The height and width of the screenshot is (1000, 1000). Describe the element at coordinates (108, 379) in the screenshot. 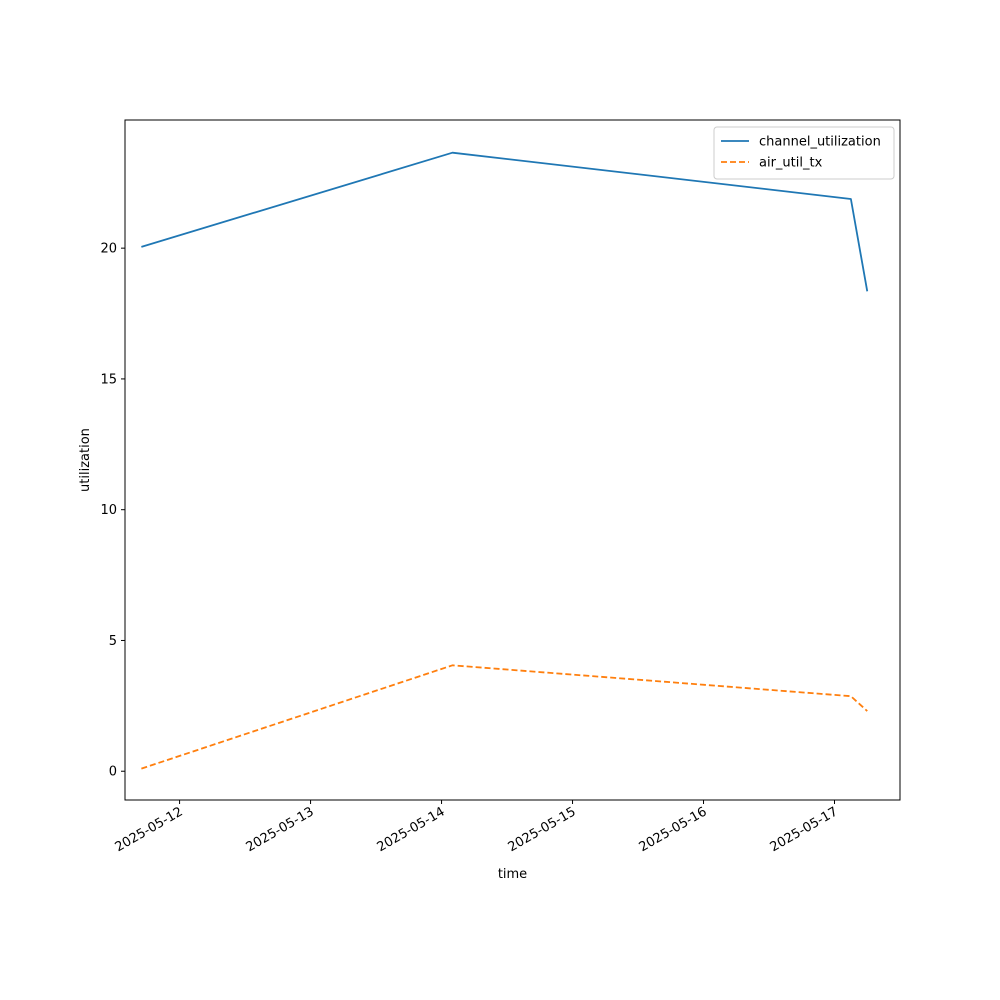

I see `y-tick-label: 15` at that location.